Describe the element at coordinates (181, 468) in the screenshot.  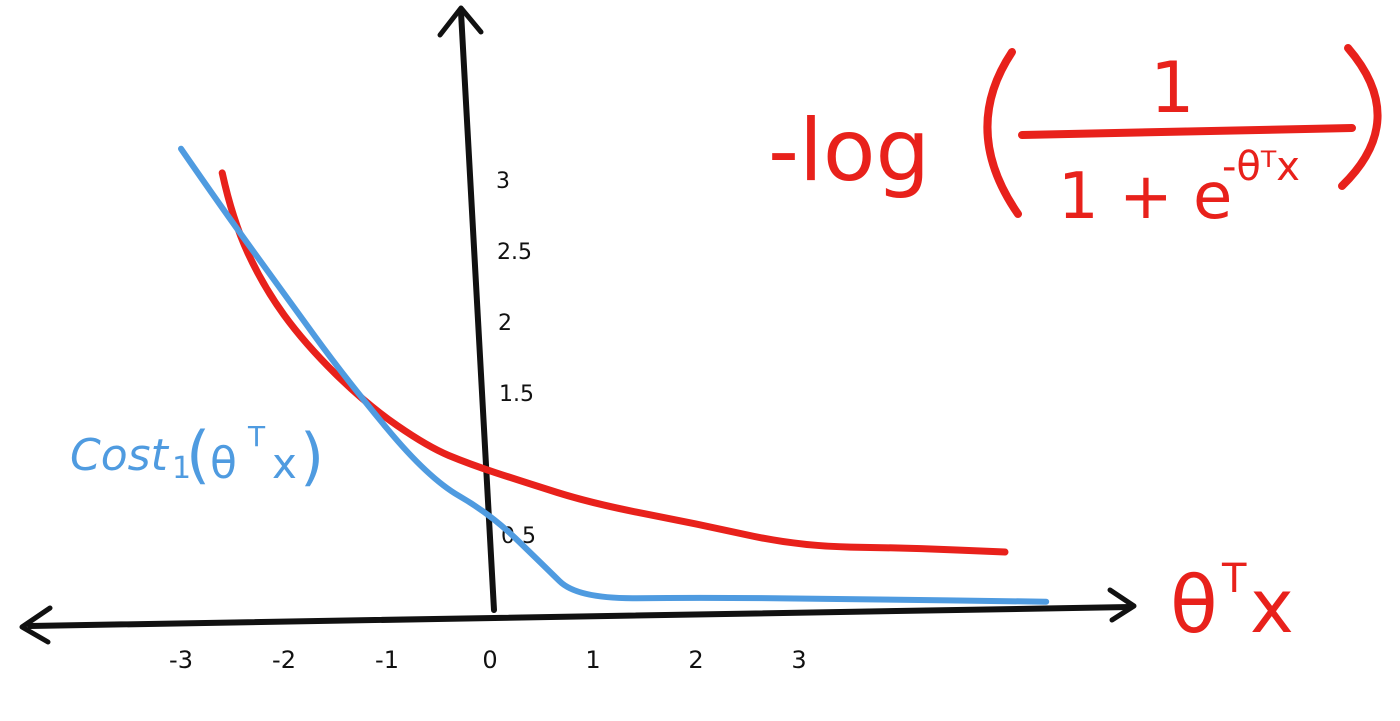
I see `cost-subscript: 1` at that location.